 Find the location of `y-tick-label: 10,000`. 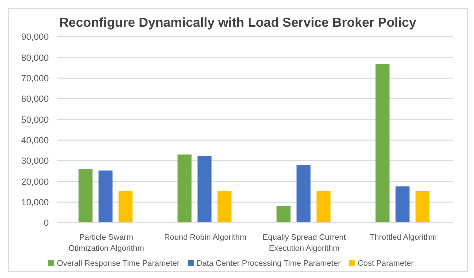

y-tick-label: 10,000 is located at coordinates (35, 203).